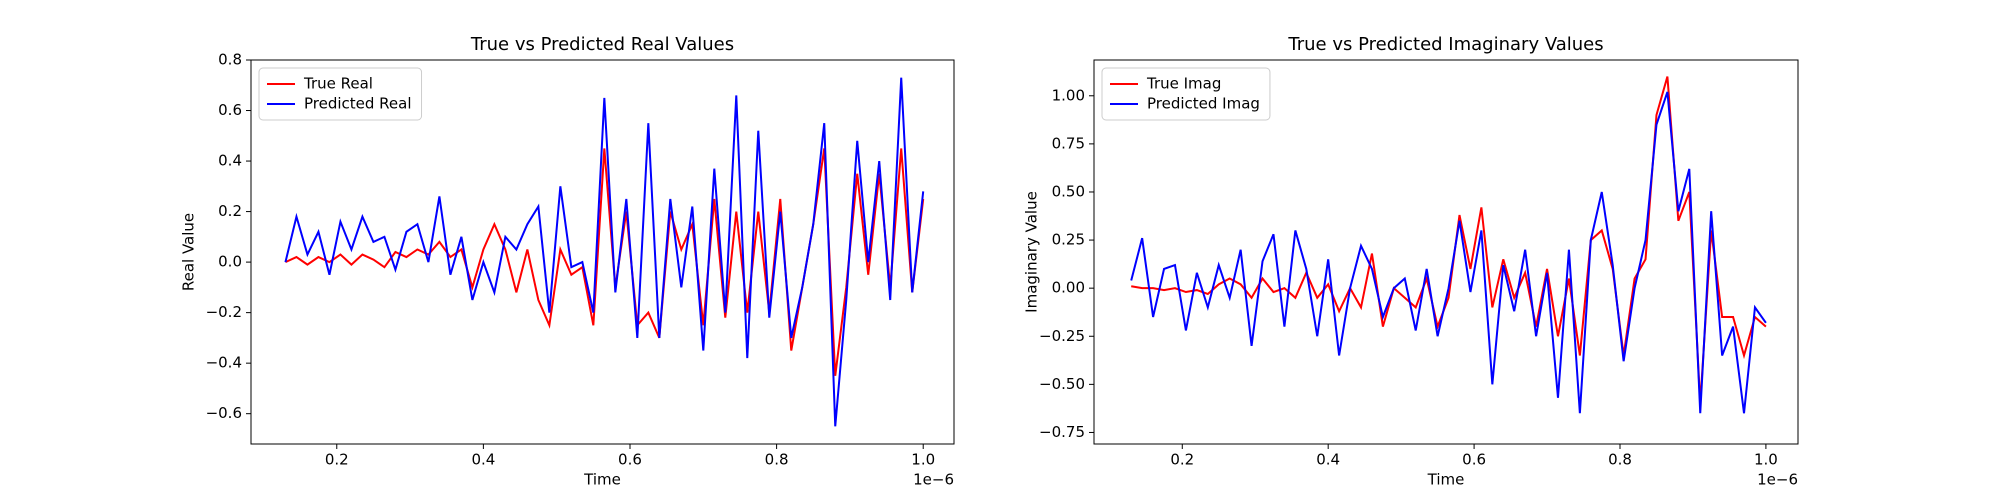 The width and height of the screenshot is (2000, 500). What do you see at coordinates (230, 60) in the screenshot?
I see `y-tick-label: 0.8` at bounding box center [230, 60].